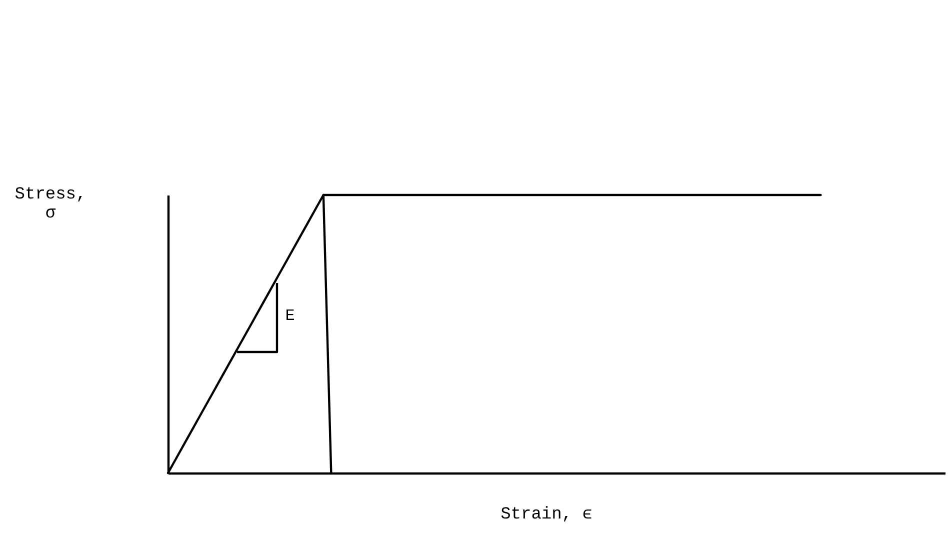  What do you see at coordinates (50, 205) in the screenshot?
I see `y-axis-title: Stress, σ` at bounding box center [50, 205].